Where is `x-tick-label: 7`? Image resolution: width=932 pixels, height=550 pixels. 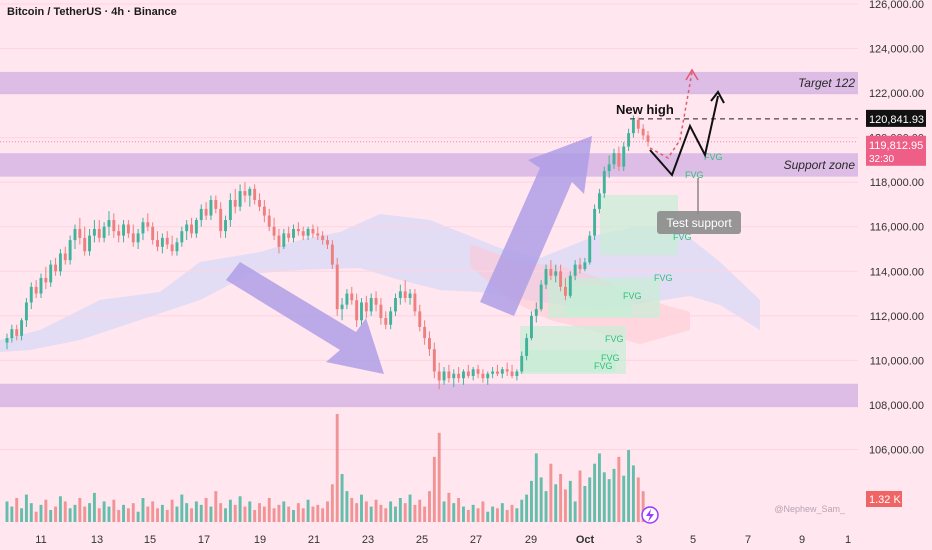 x-tick-label: 7 is located at coordinates (748, 540).